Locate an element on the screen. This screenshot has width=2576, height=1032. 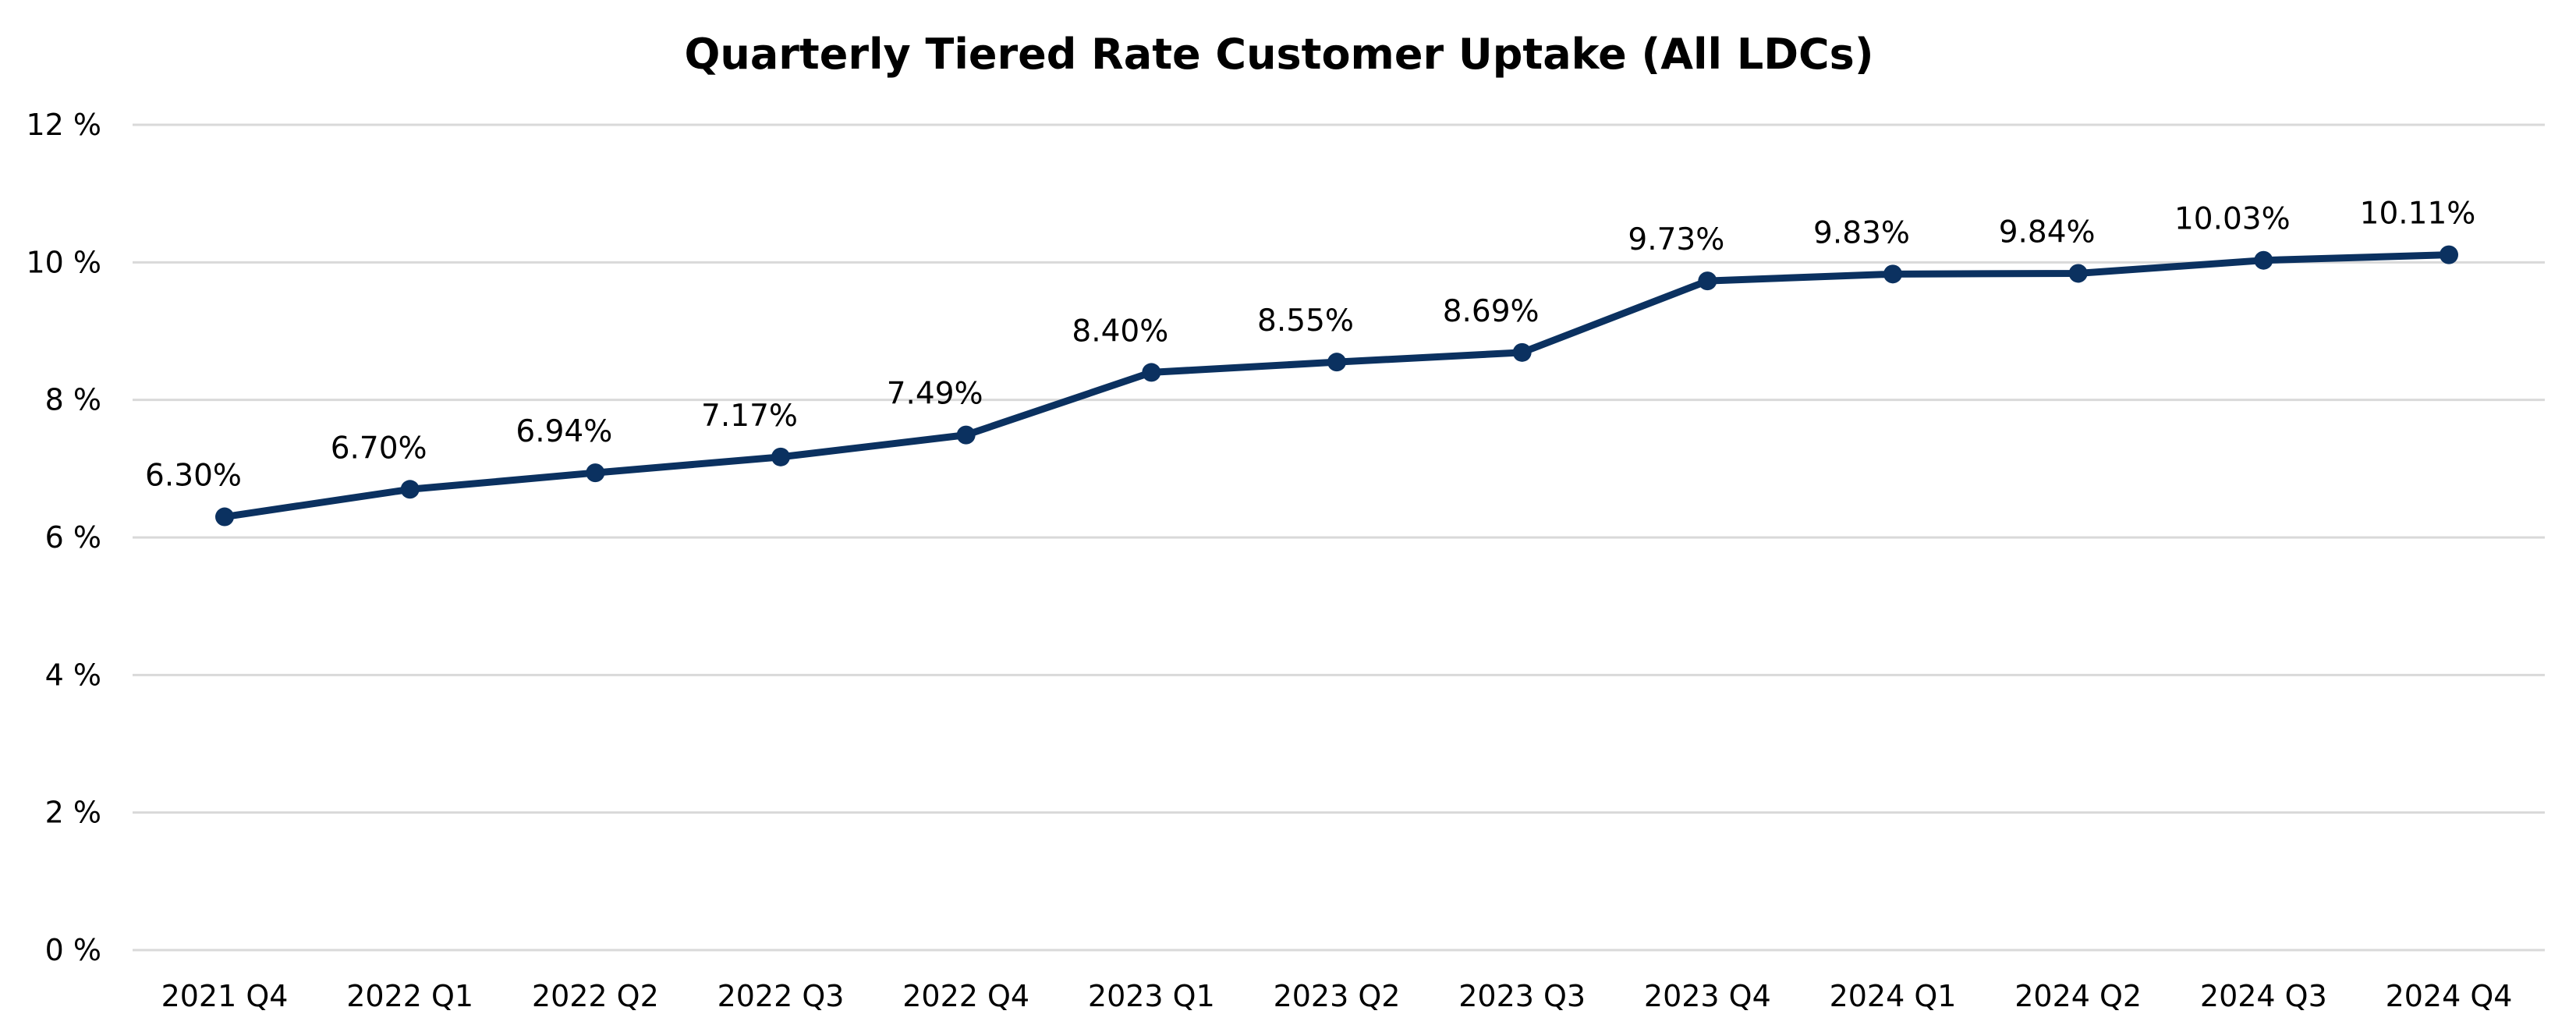
y-tick-label: 8 % is located at coordinates (73, 400).